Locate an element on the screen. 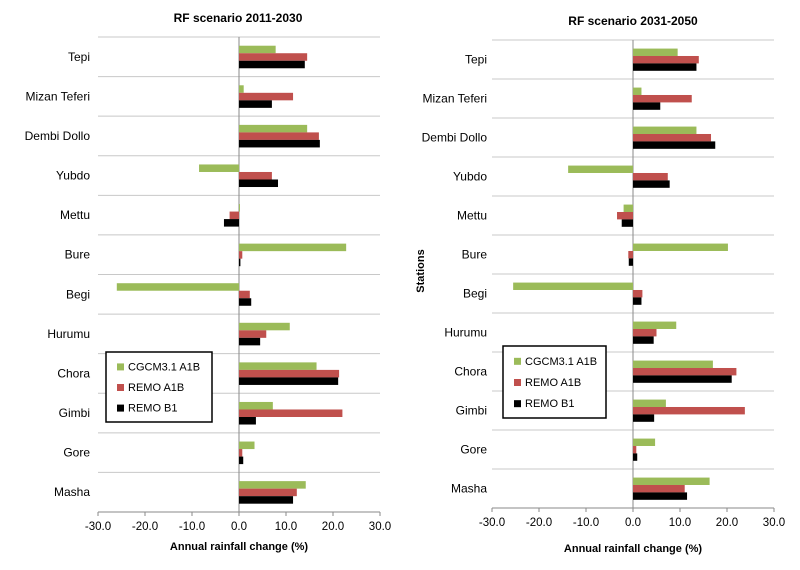 The height and width of the screenshot is (570, 800). x-tick-label: 0.0 is located at coordinates (239, 527).